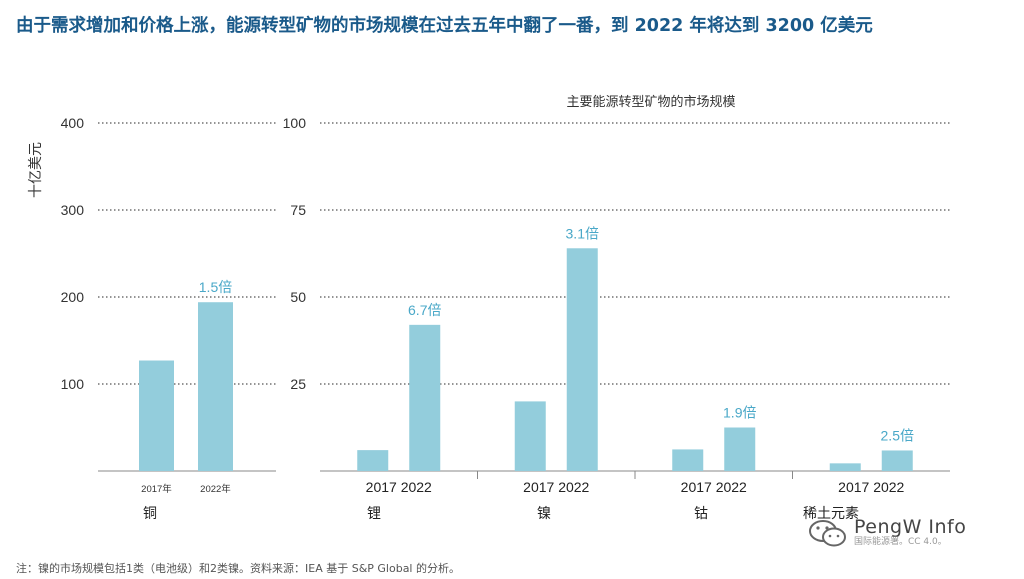  Describe the element at coordinates (374, 513) in the screenshot. I see `category-label: 锂` at that location.